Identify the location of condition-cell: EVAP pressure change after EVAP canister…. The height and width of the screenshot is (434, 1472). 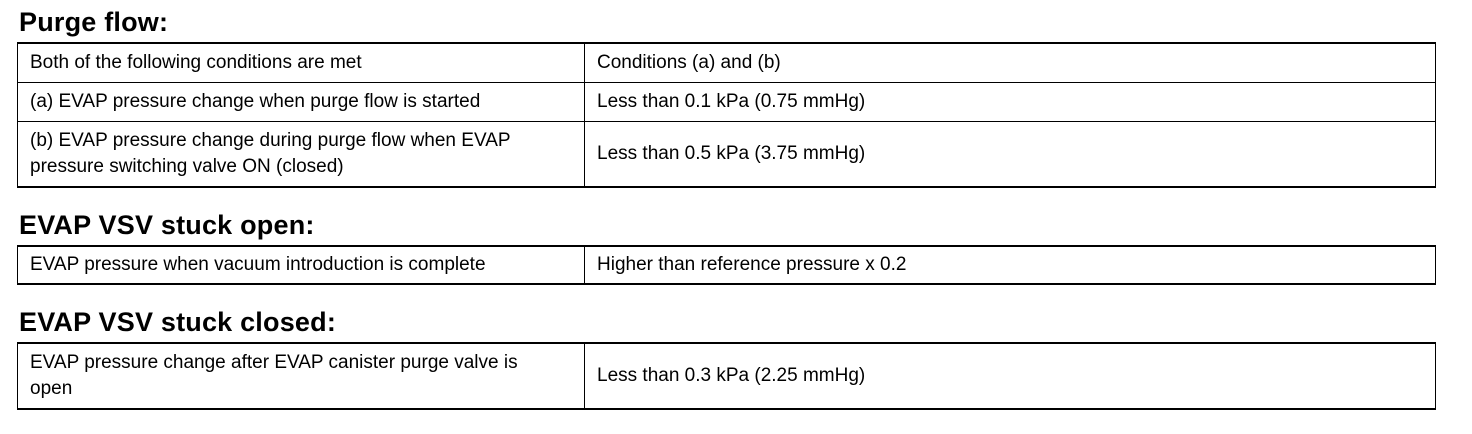
(301, 376).